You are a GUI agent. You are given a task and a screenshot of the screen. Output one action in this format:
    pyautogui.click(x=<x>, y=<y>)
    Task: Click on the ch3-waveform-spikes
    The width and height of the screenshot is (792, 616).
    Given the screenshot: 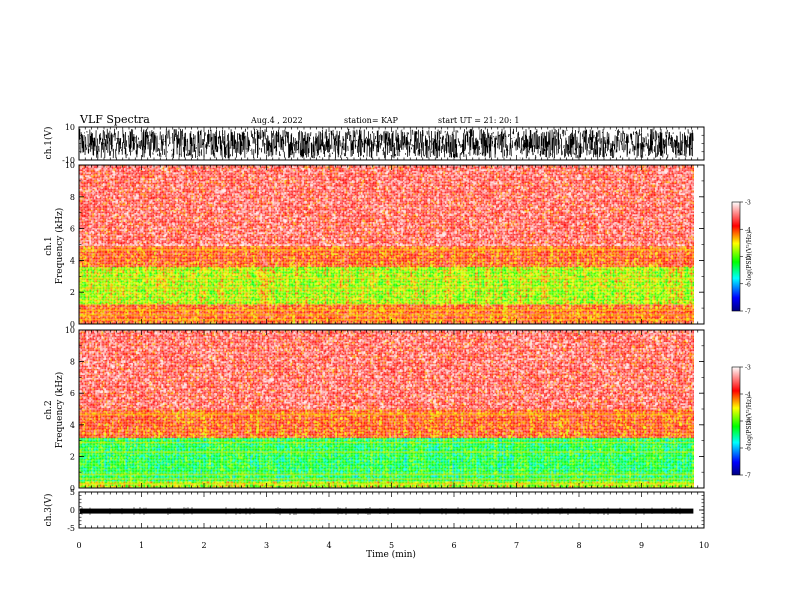 What is the action you would take?
    pyautogui.click(x=381, y=511)
    